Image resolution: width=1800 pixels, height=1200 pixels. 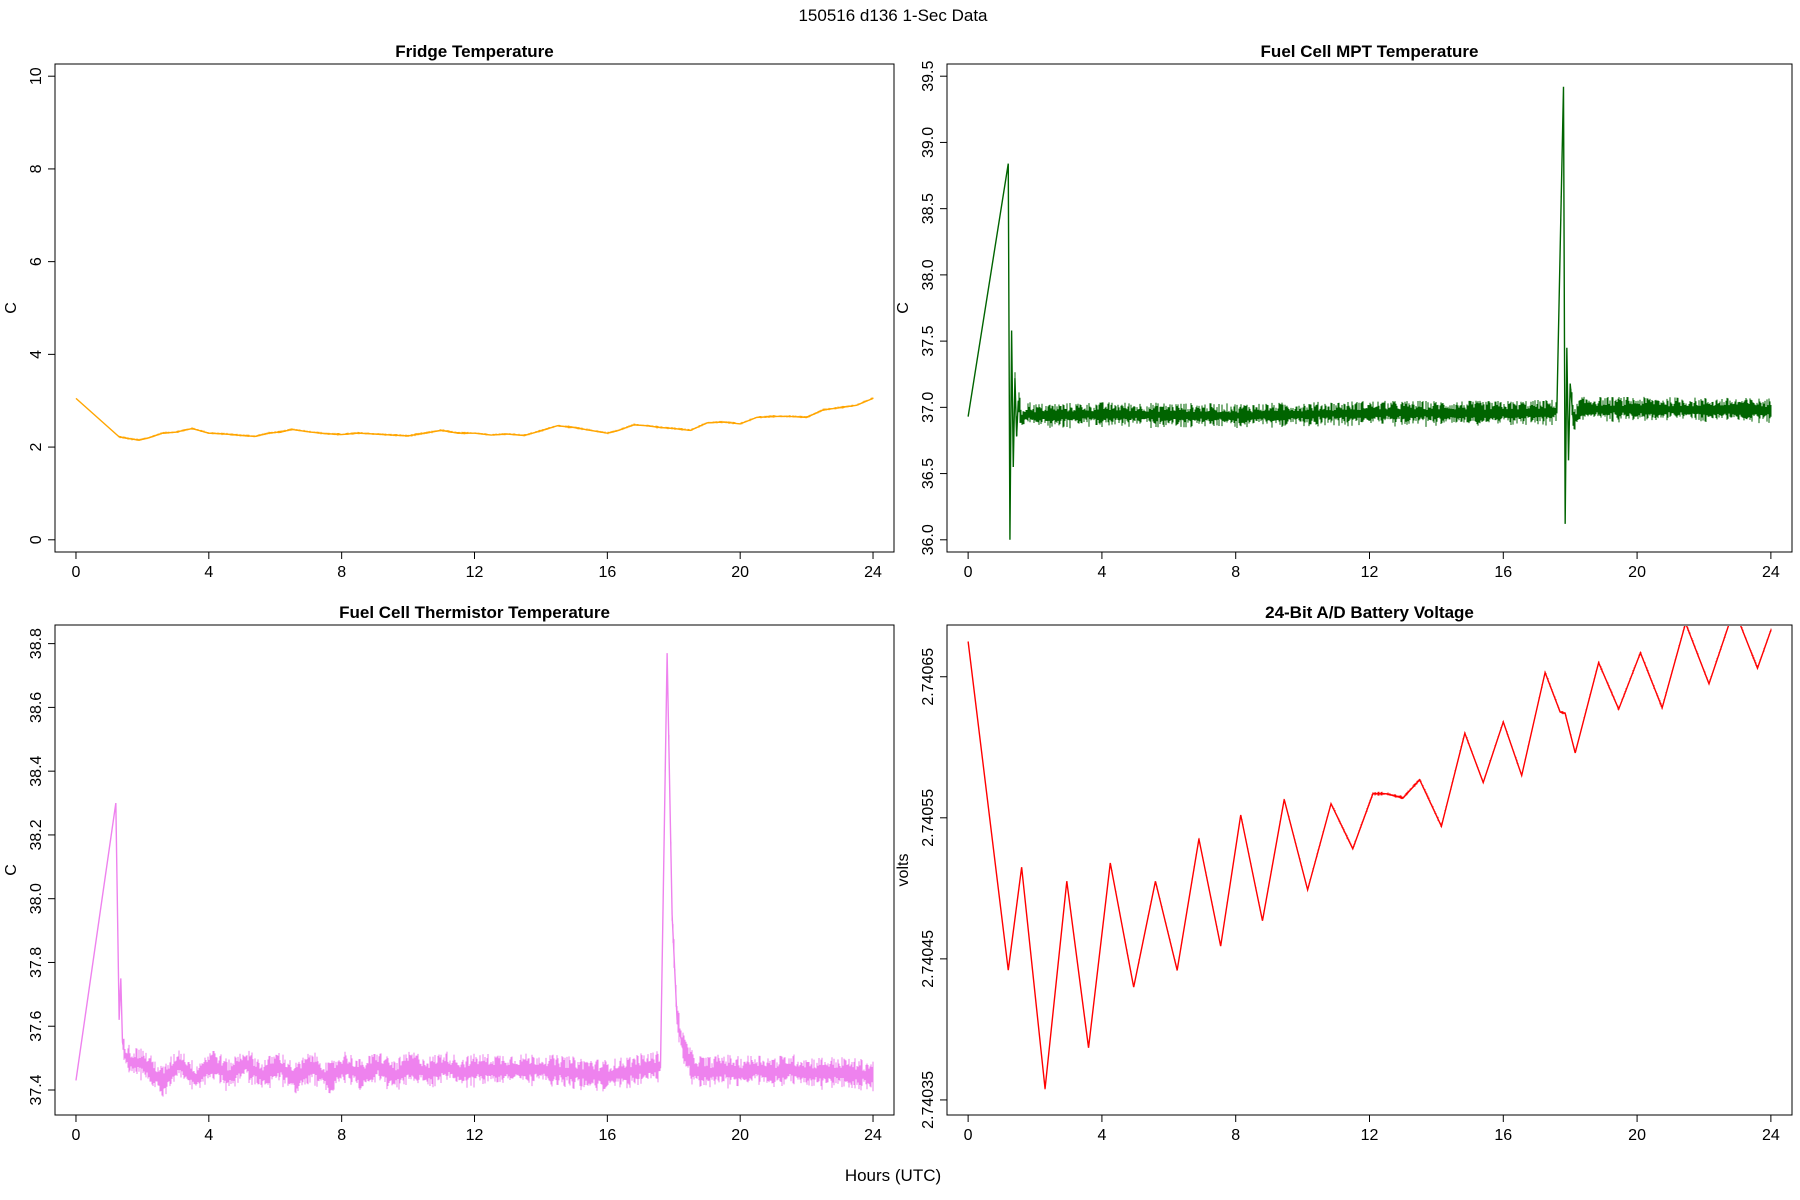 I want to click on panel-title: 24-Bit A/D Battery Voltage, so click(x=1369, y=612).